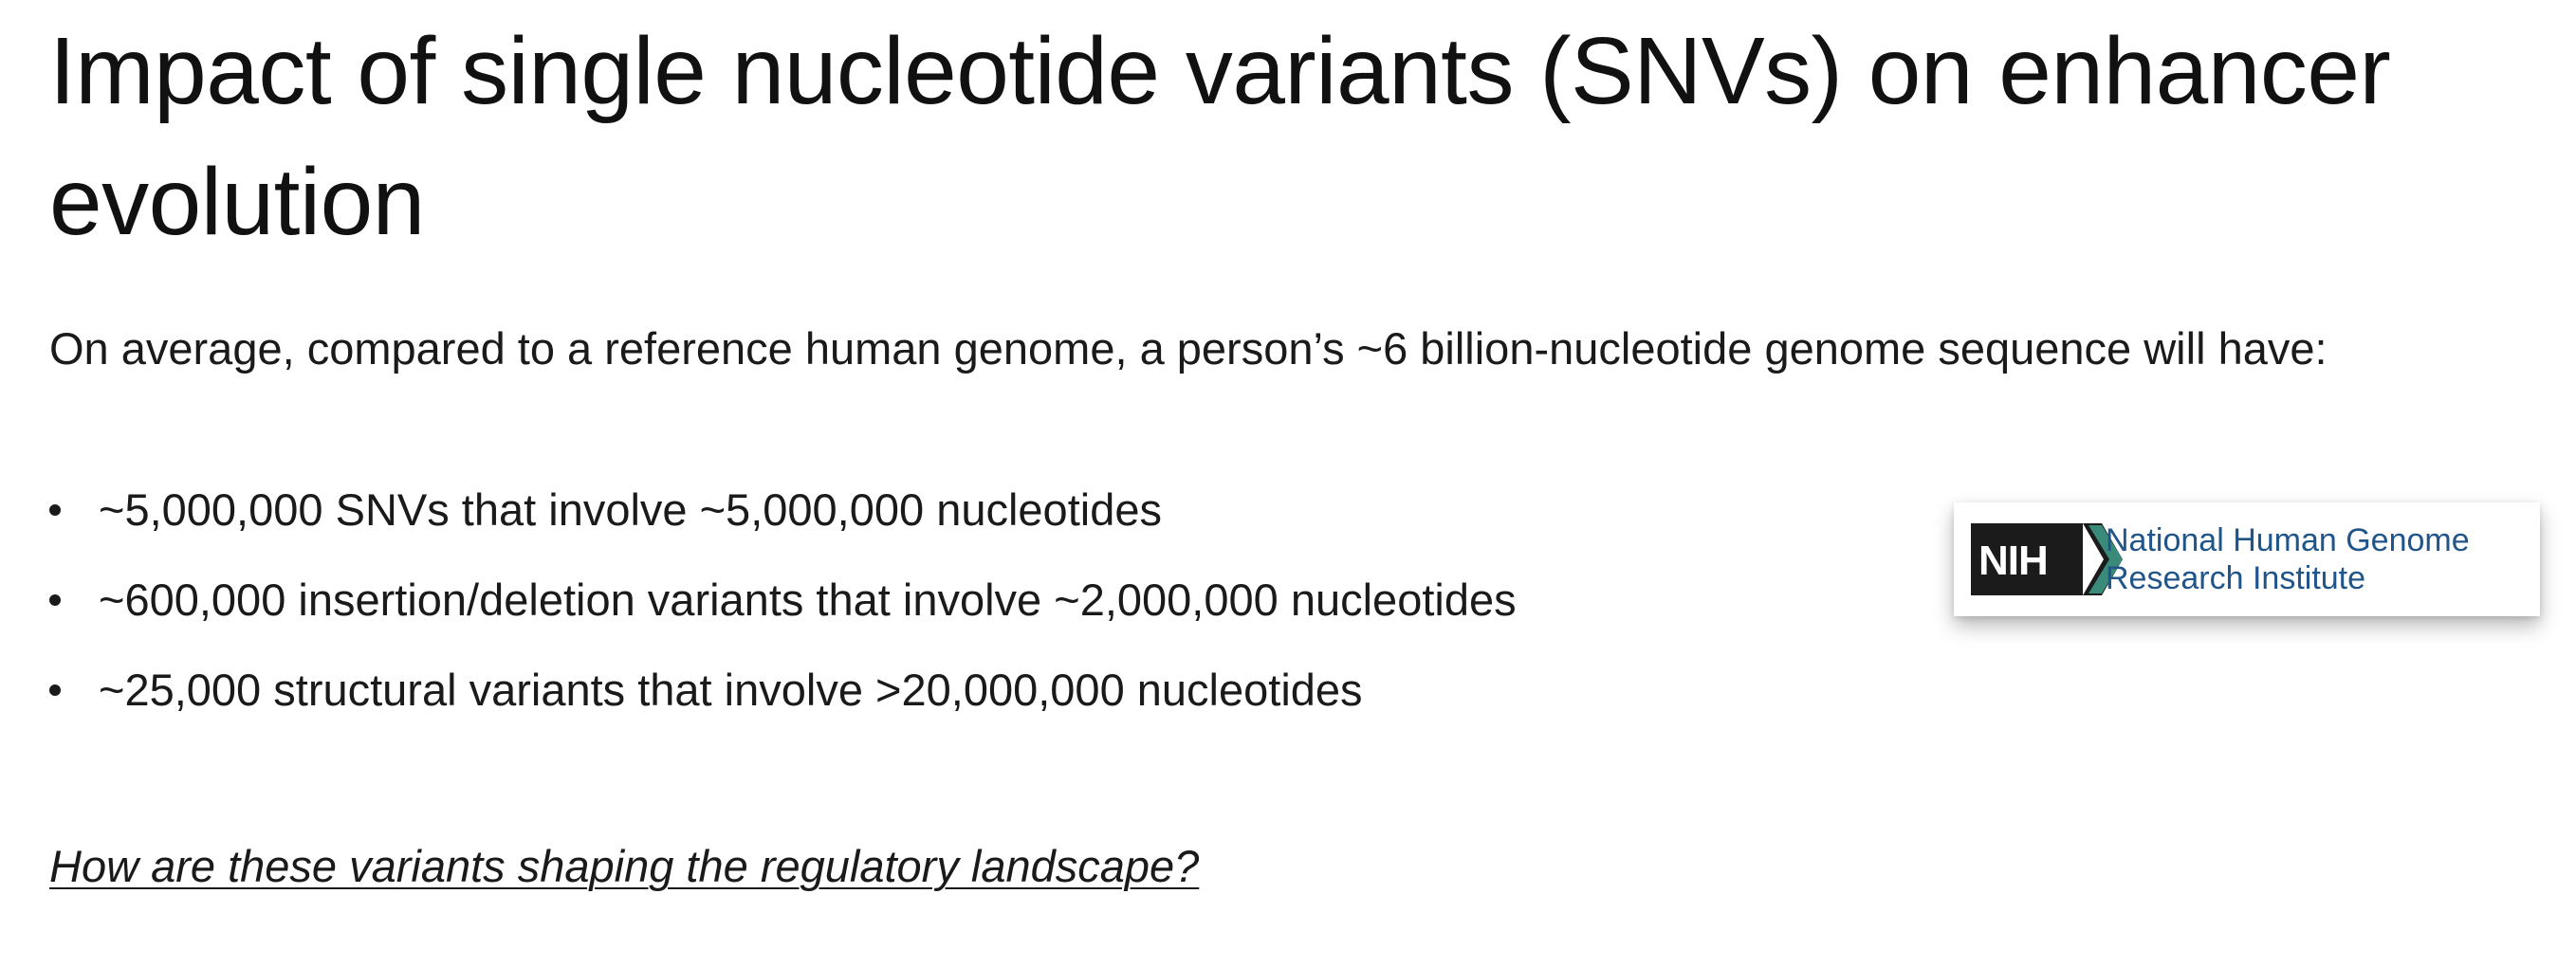 This screenshot has height=967, width=2576. I want to click on institute-name-line-1: National Human Genome, so click(2288, 540).